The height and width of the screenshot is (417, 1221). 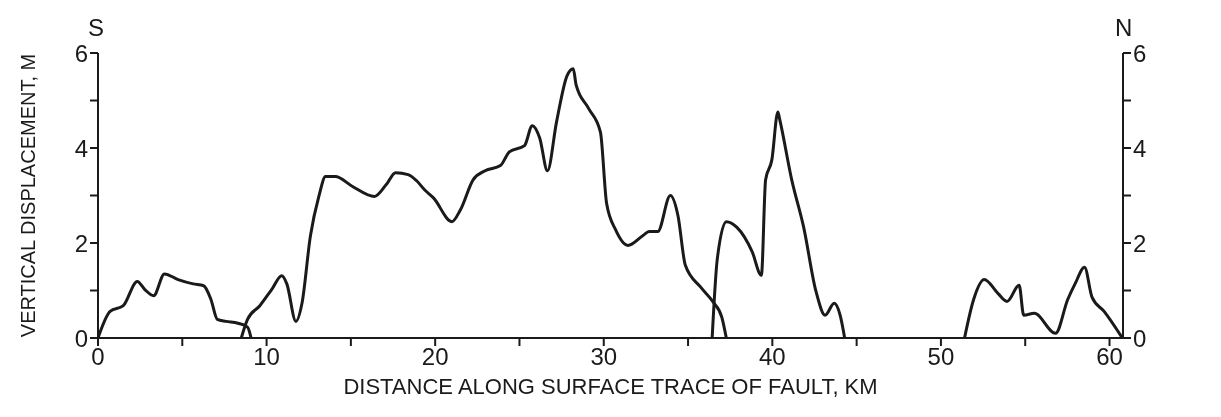 What do you see at coordinates (604, 357) in the screenshot?
I see `x-tick-label: 30` at bounding box center [604, 357].